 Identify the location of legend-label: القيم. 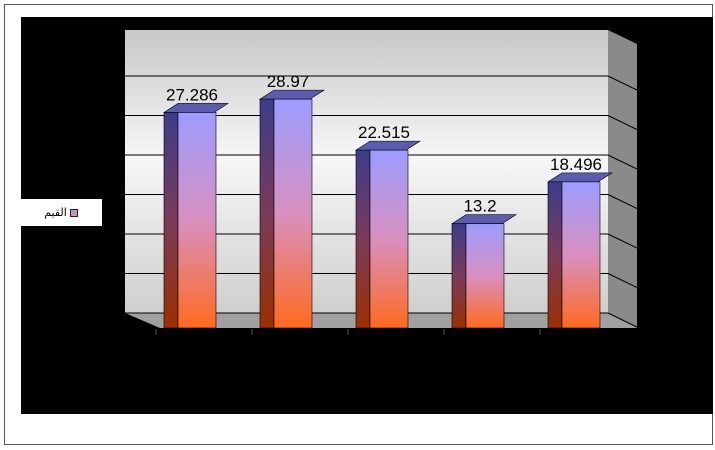
(55, 213).